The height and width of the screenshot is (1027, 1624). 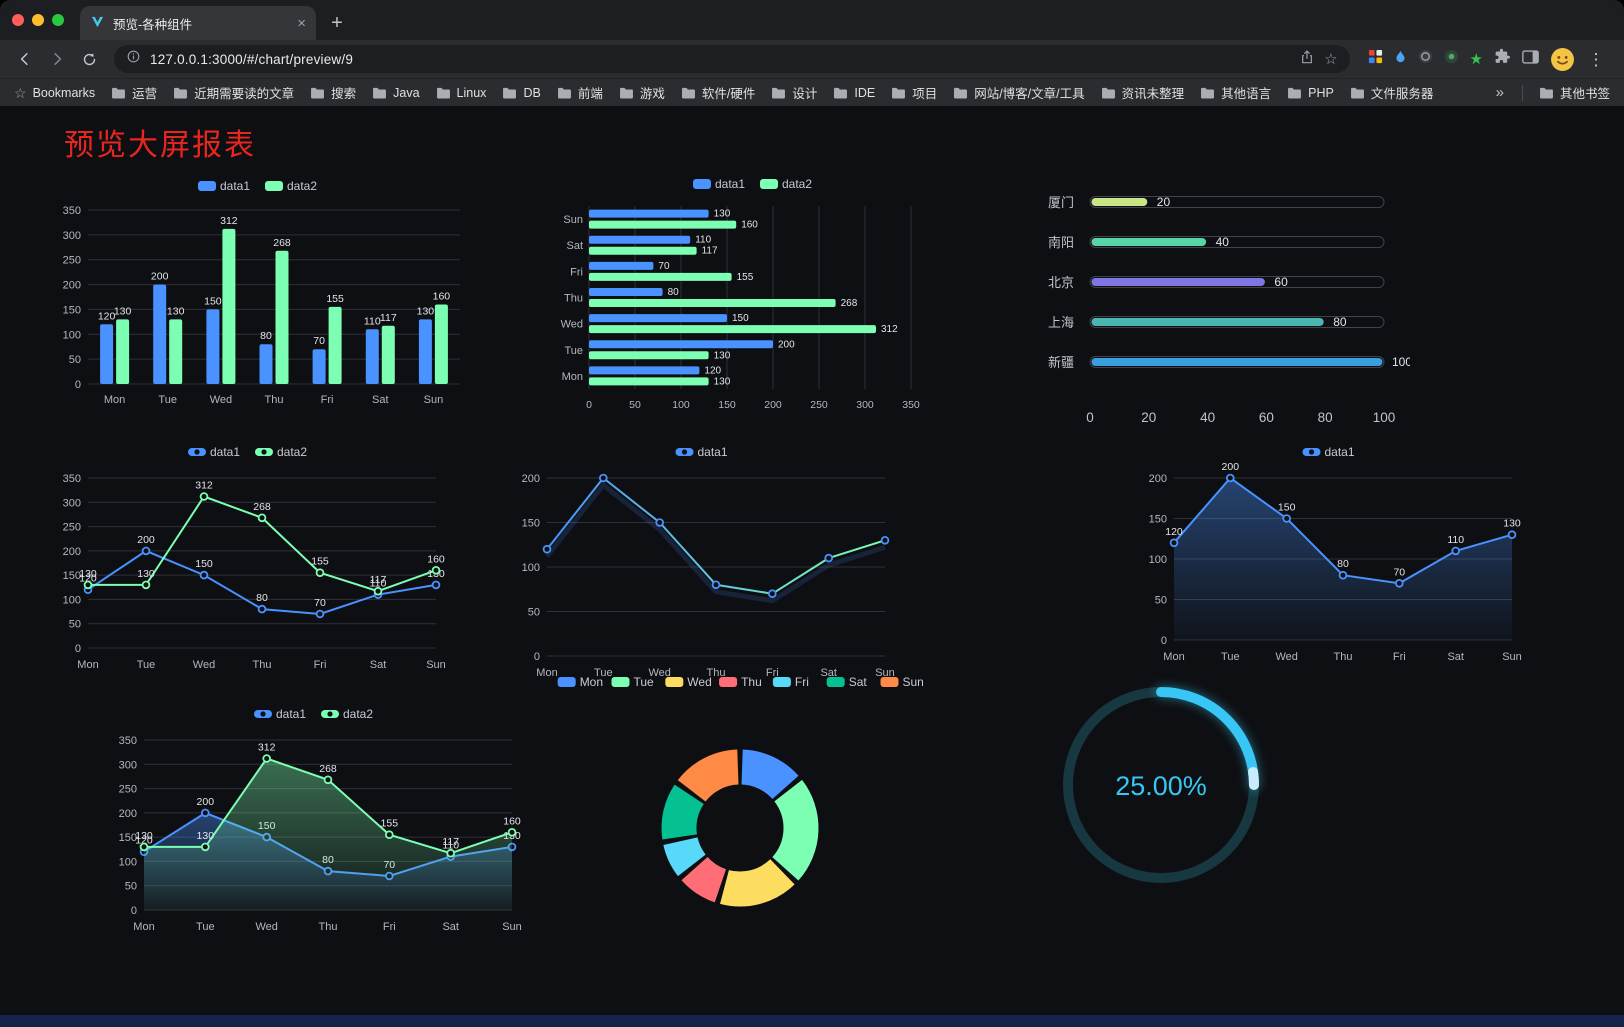 What do you see at coordinates (1499, 92) in the screenshot?
I see `bookmarks-overflow-chevron: »` at bounding box center [1499, 92].